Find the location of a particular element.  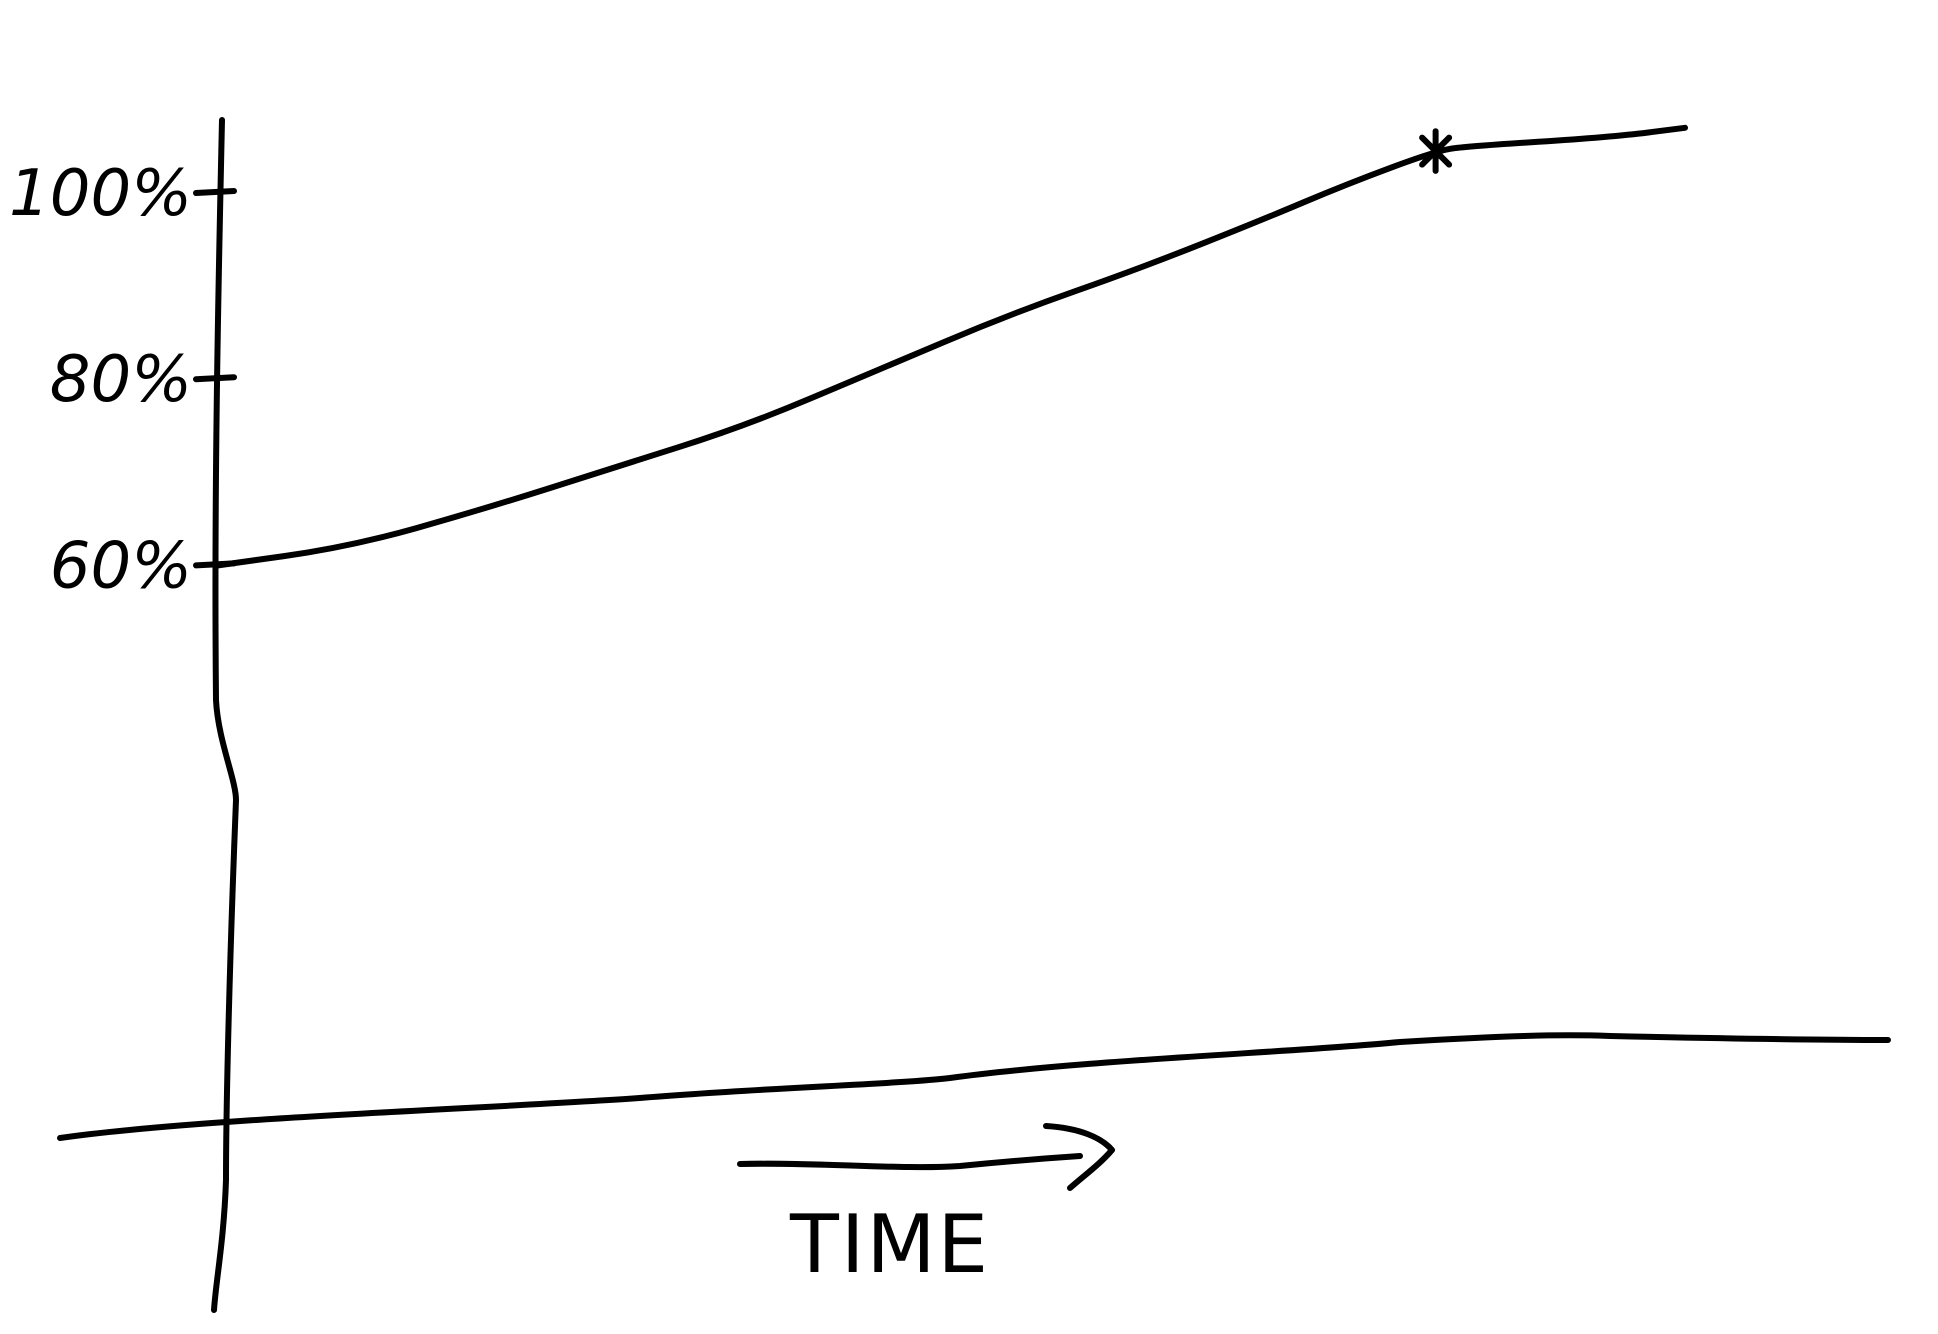

y-tick-label: 80% is located at coordinates (121, 380).